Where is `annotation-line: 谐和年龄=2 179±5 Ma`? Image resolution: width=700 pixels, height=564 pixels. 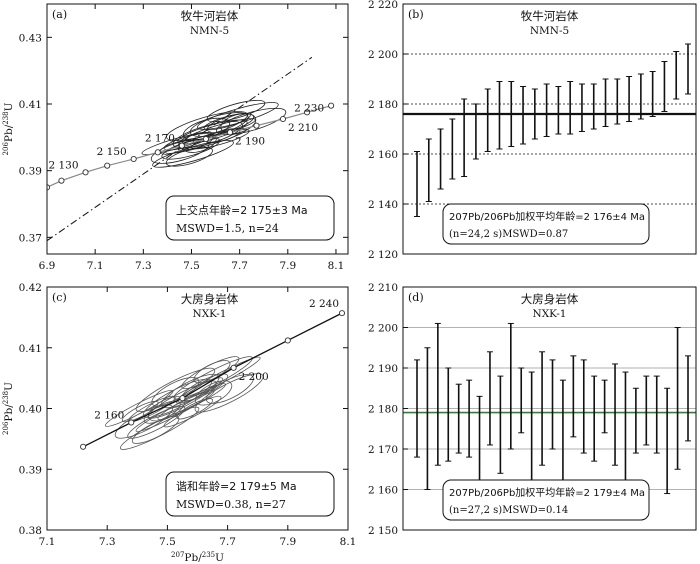
annotation-line: 谐和年龄=2 179±5 Ma is located at coordinates (236, 486).